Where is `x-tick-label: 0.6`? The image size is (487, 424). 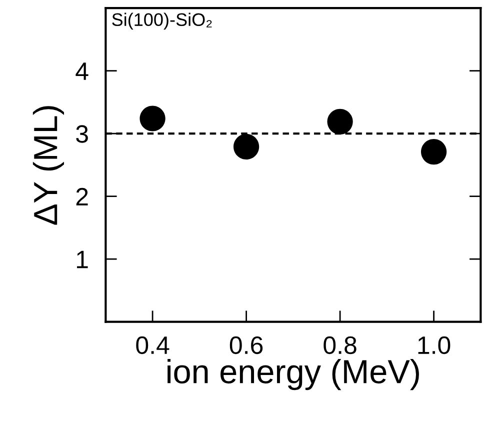 x-tick-label: 0.6 is located at coordinates (246, 345).